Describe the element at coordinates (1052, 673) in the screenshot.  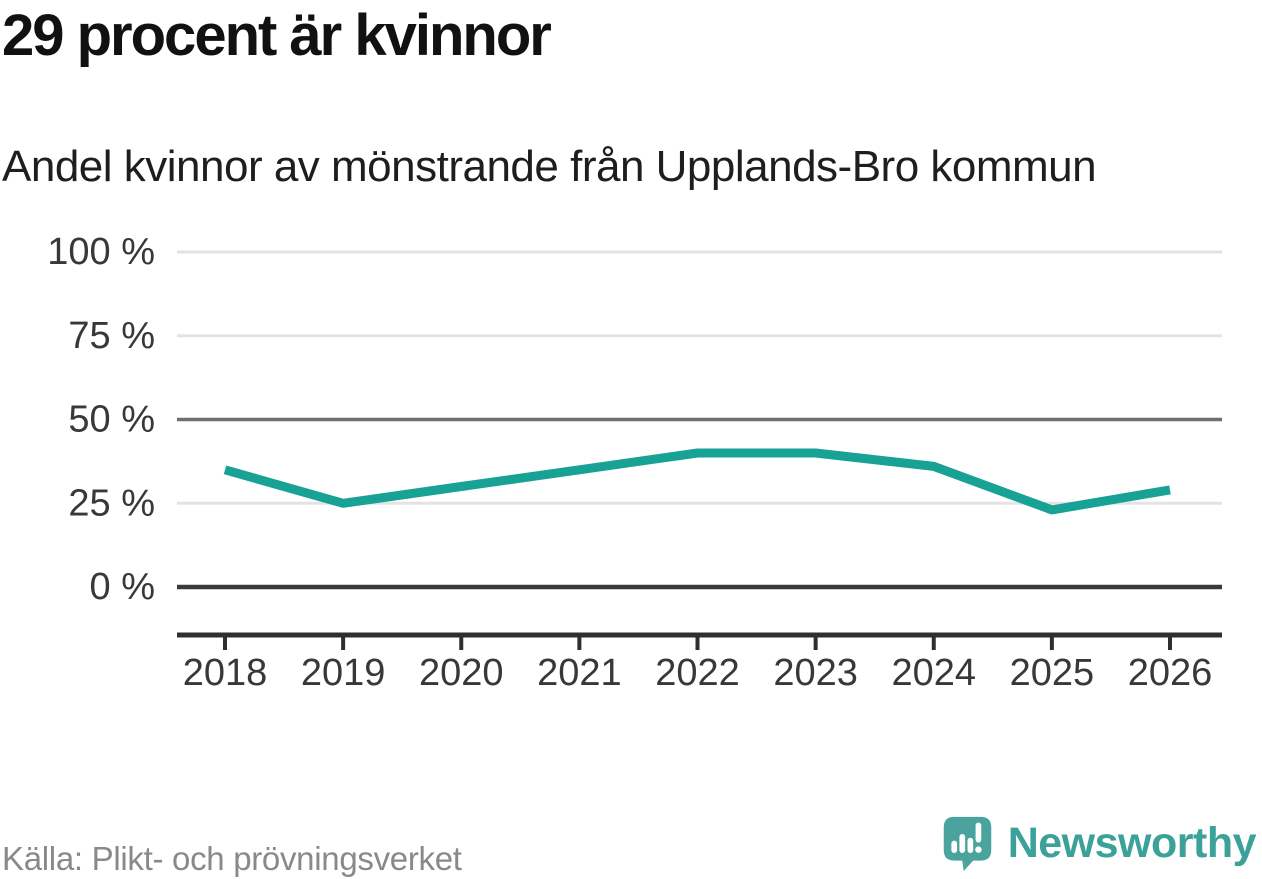
I see `x-axis-label-2025: 2025` at that location.